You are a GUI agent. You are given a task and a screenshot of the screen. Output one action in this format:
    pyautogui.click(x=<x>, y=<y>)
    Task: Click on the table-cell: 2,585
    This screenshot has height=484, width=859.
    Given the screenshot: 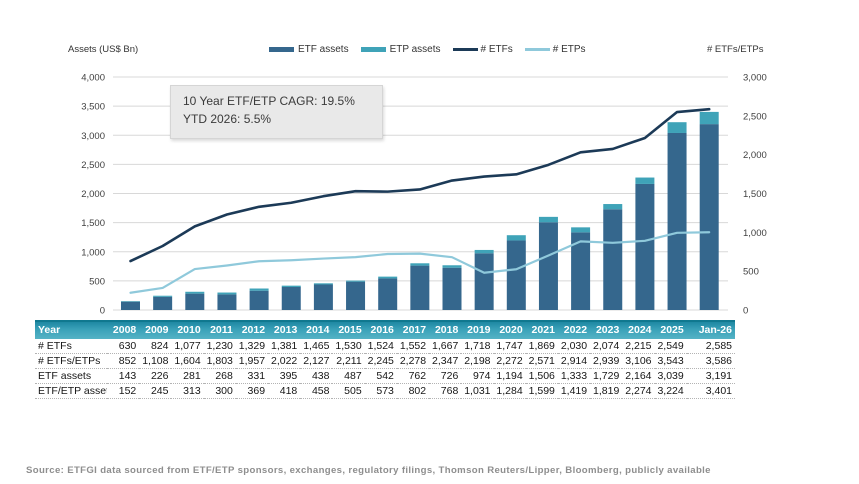 What is the action you would take?
    pyautogui.click(x=710, y=346)
    